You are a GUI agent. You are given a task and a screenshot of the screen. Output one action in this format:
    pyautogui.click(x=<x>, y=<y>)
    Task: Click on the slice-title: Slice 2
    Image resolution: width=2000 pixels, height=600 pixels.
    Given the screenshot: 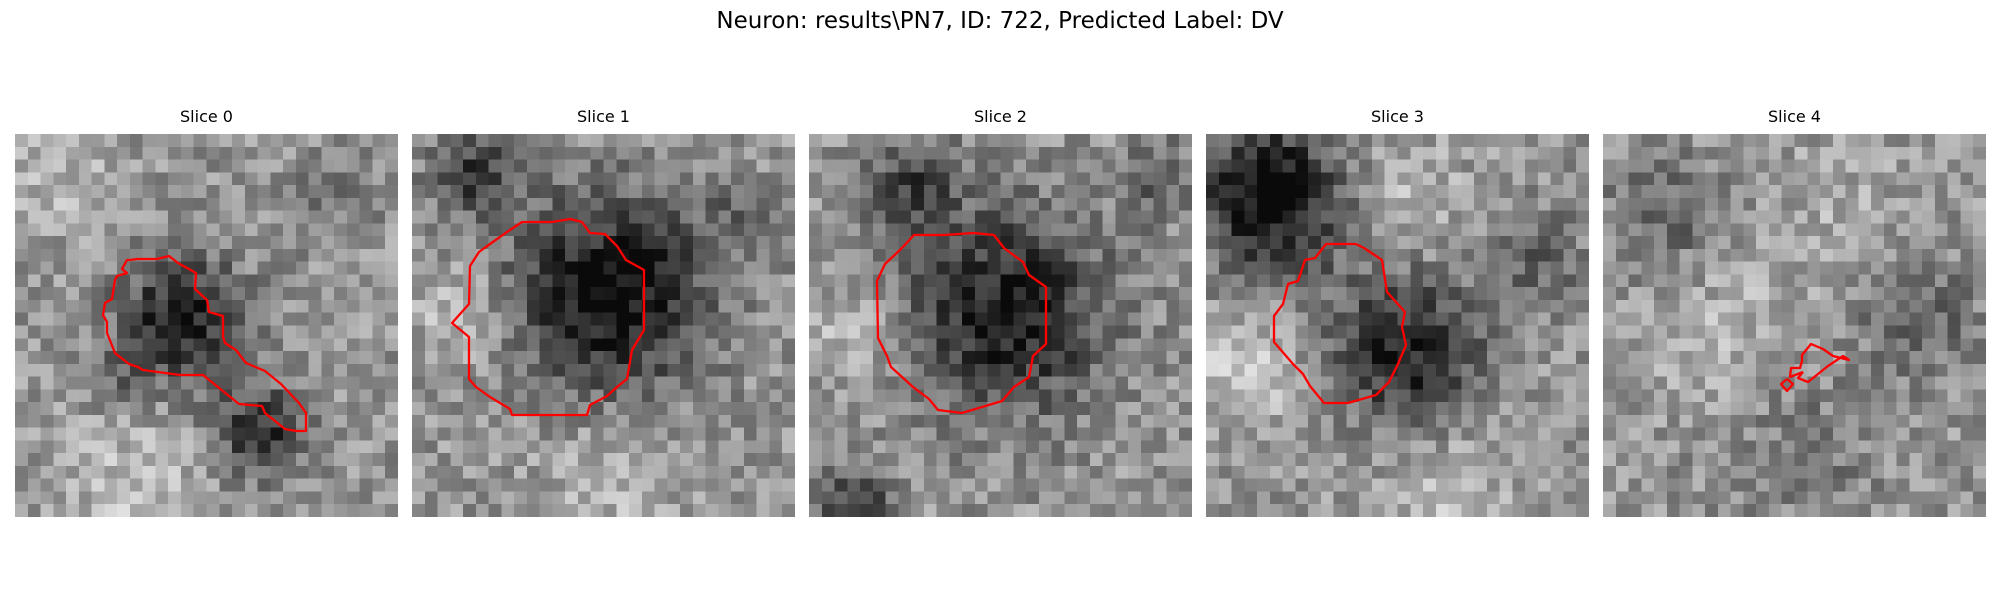 What is the action you would take?
    pyautogui.click(x=1000, y=116)
    